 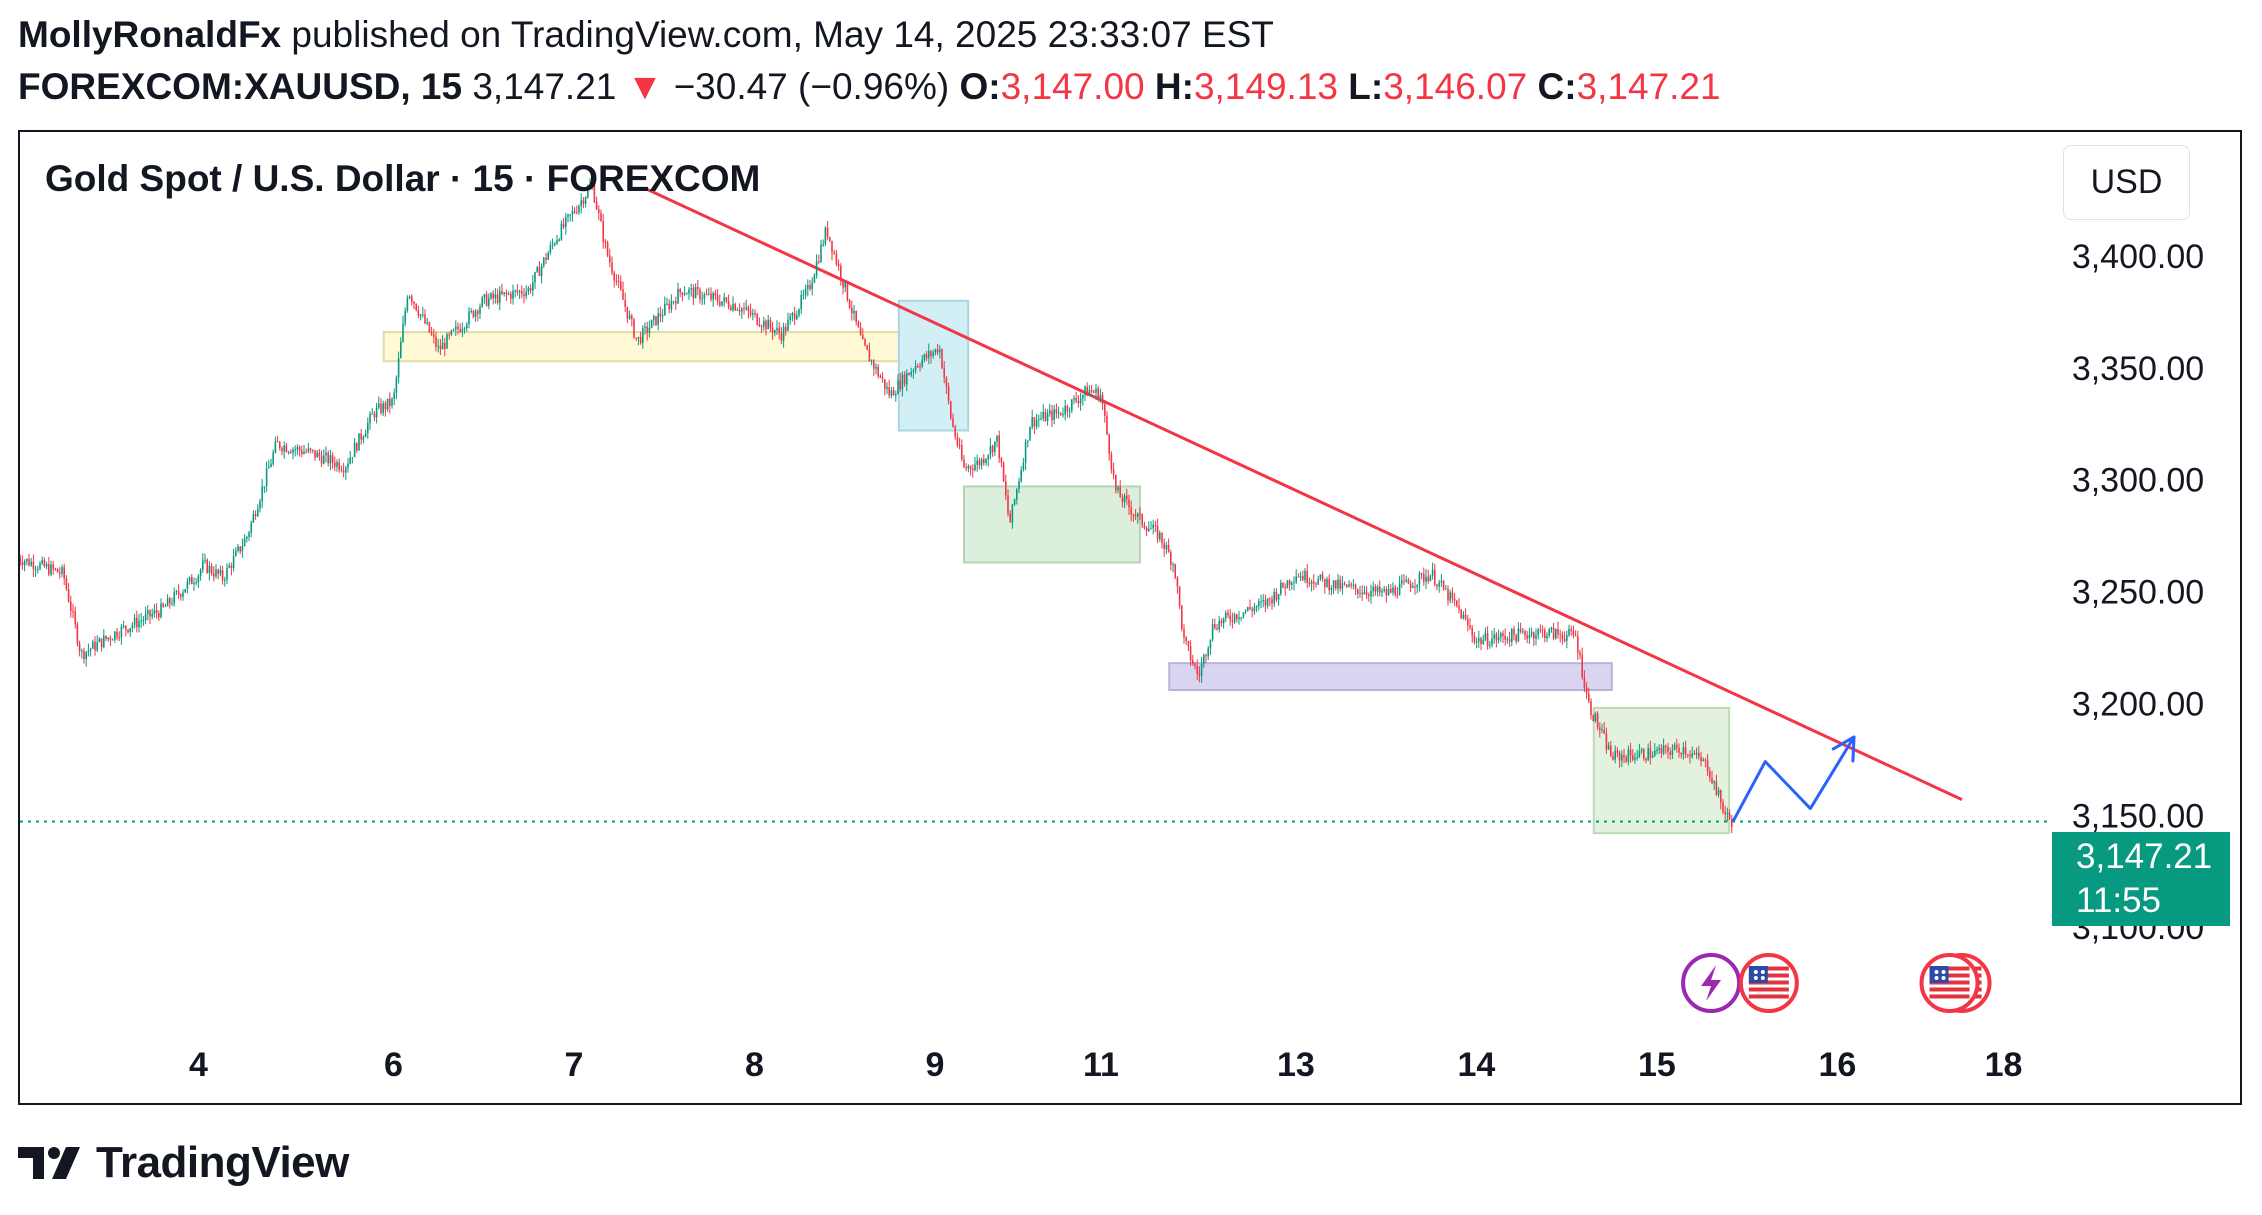 I want to click on tradingview-logo: TradingView, so click(x=183, y=1163).